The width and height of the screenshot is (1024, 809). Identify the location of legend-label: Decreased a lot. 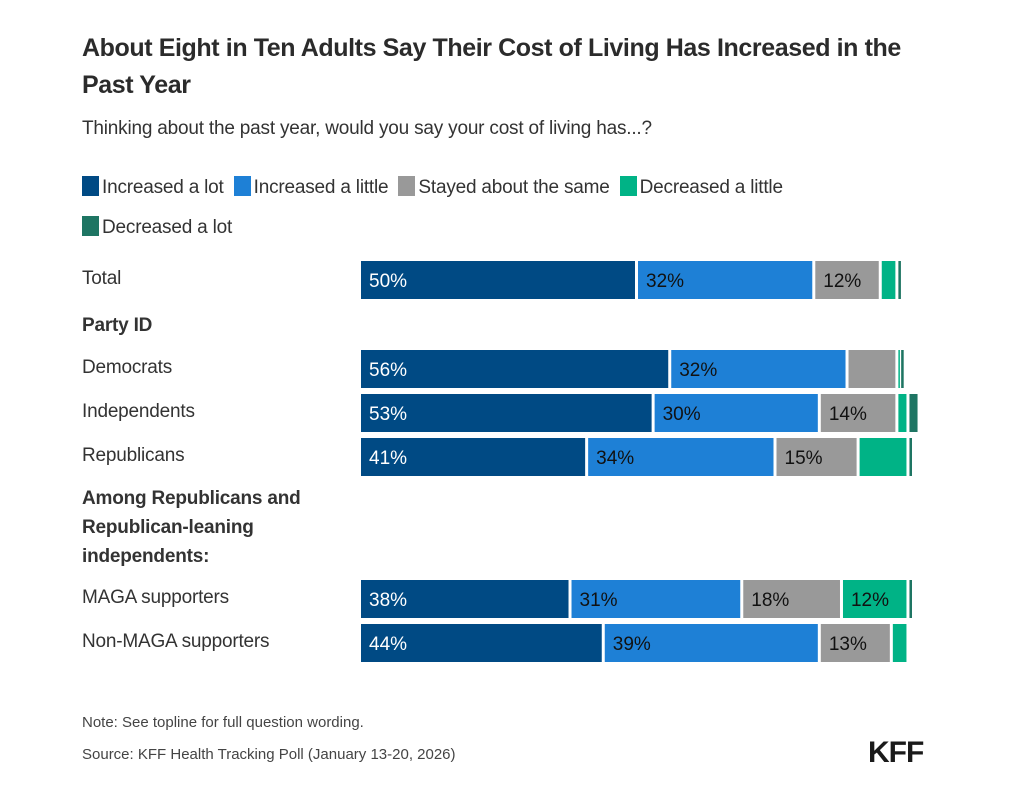
(167, 227).